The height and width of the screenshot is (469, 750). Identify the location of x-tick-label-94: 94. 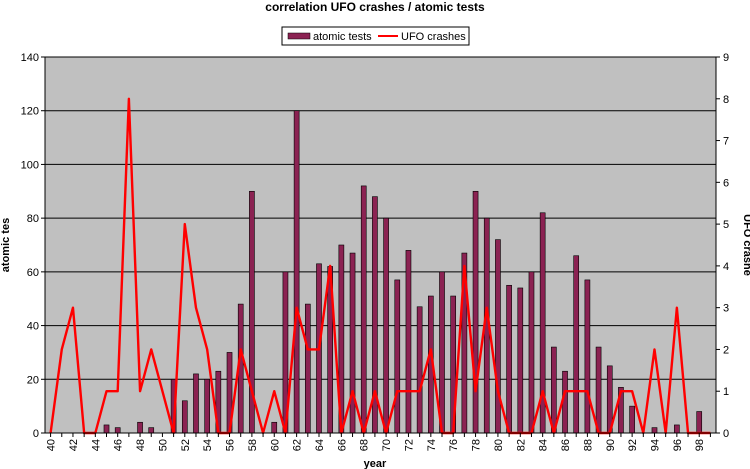
(655, 445).